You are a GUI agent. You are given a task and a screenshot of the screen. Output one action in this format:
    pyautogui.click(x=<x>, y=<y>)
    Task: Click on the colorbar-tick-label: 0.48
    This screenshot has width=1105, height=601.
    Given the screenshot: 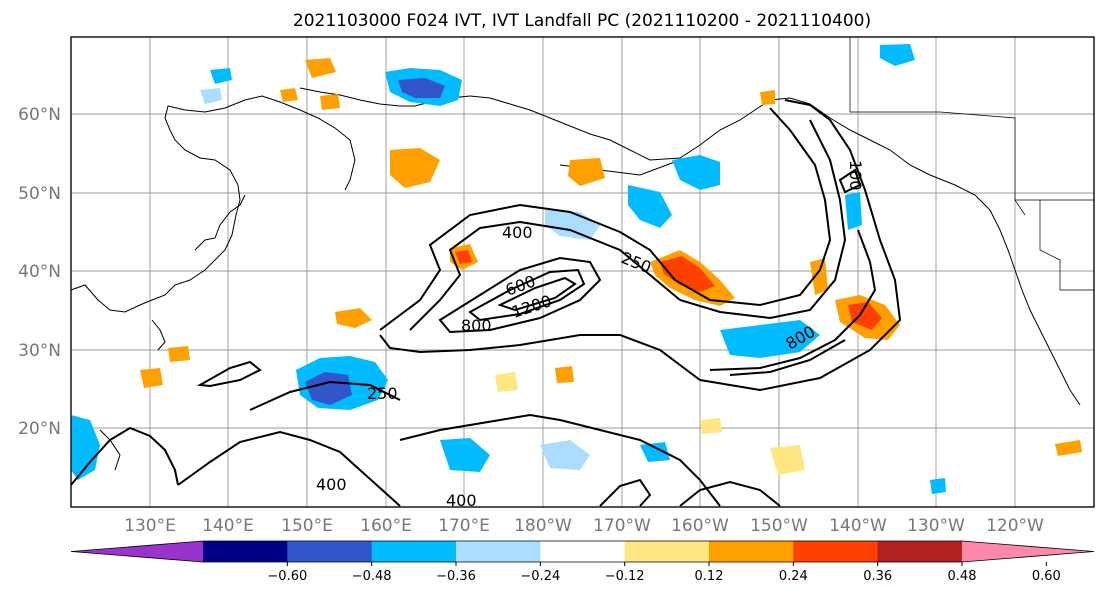 What is the action you would take?
    pyautogui.click(x=962, y=576)
    